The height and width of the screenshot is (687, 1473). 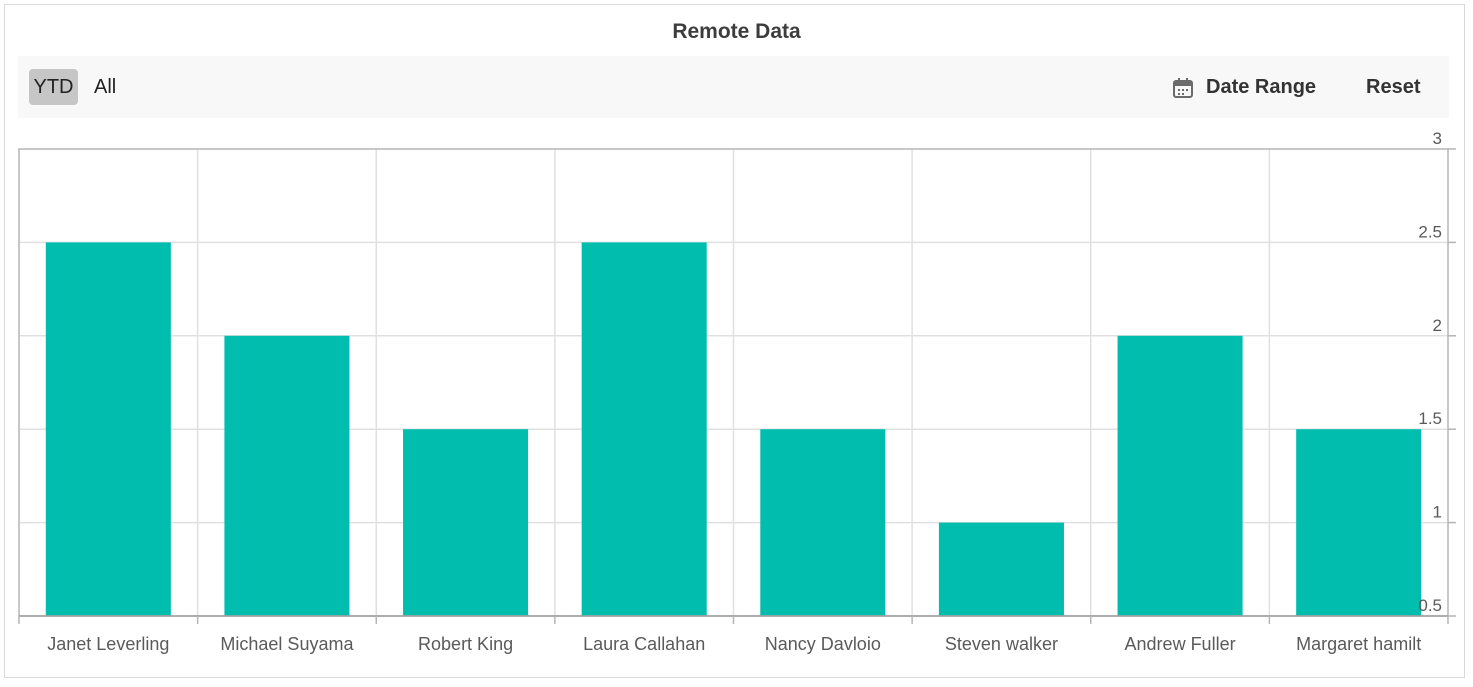 What do you see at coordinates (287, 644) in the screenshot?
I see `x-tick-label: Michael Suyama` at bounding box center [287, 644].